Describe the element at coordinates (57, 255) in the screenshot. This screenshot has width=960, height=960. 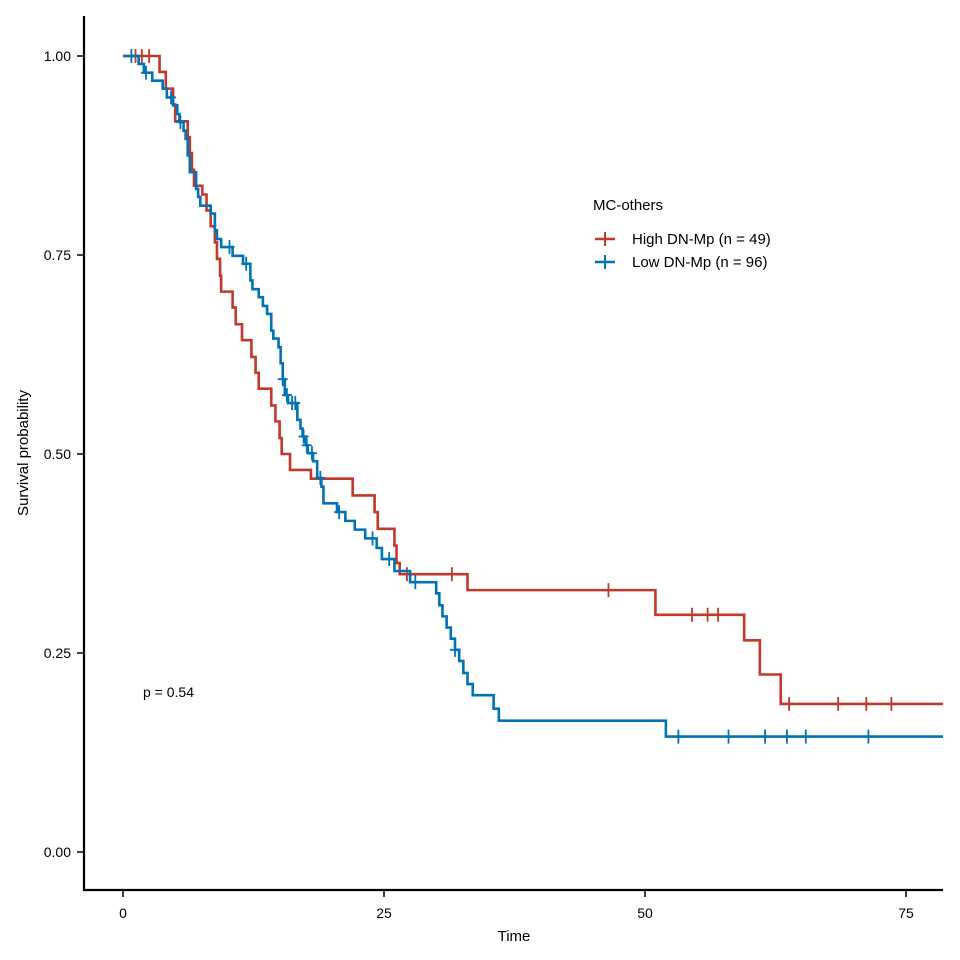
I see `y-tick-label: 0.75` at that location.